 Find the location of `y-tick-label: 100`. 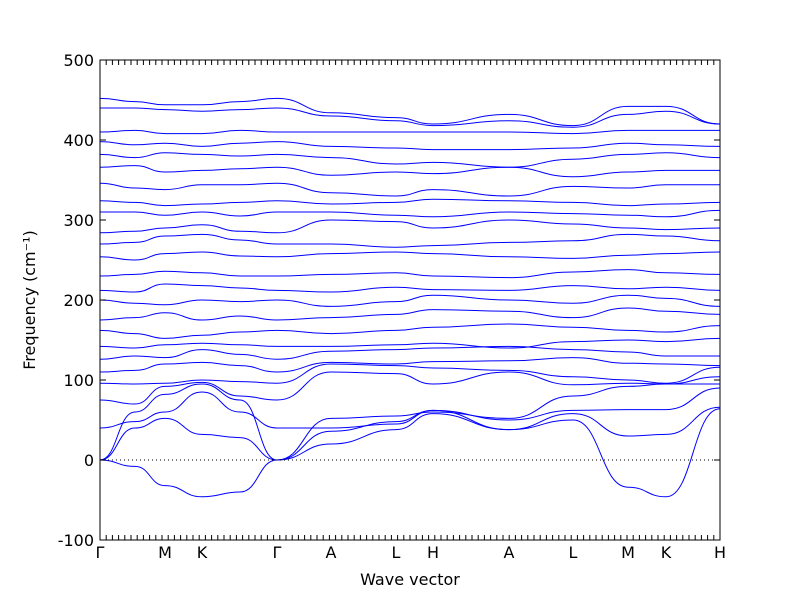

y-tick-label: 100 is located at coordinates (78, 380).